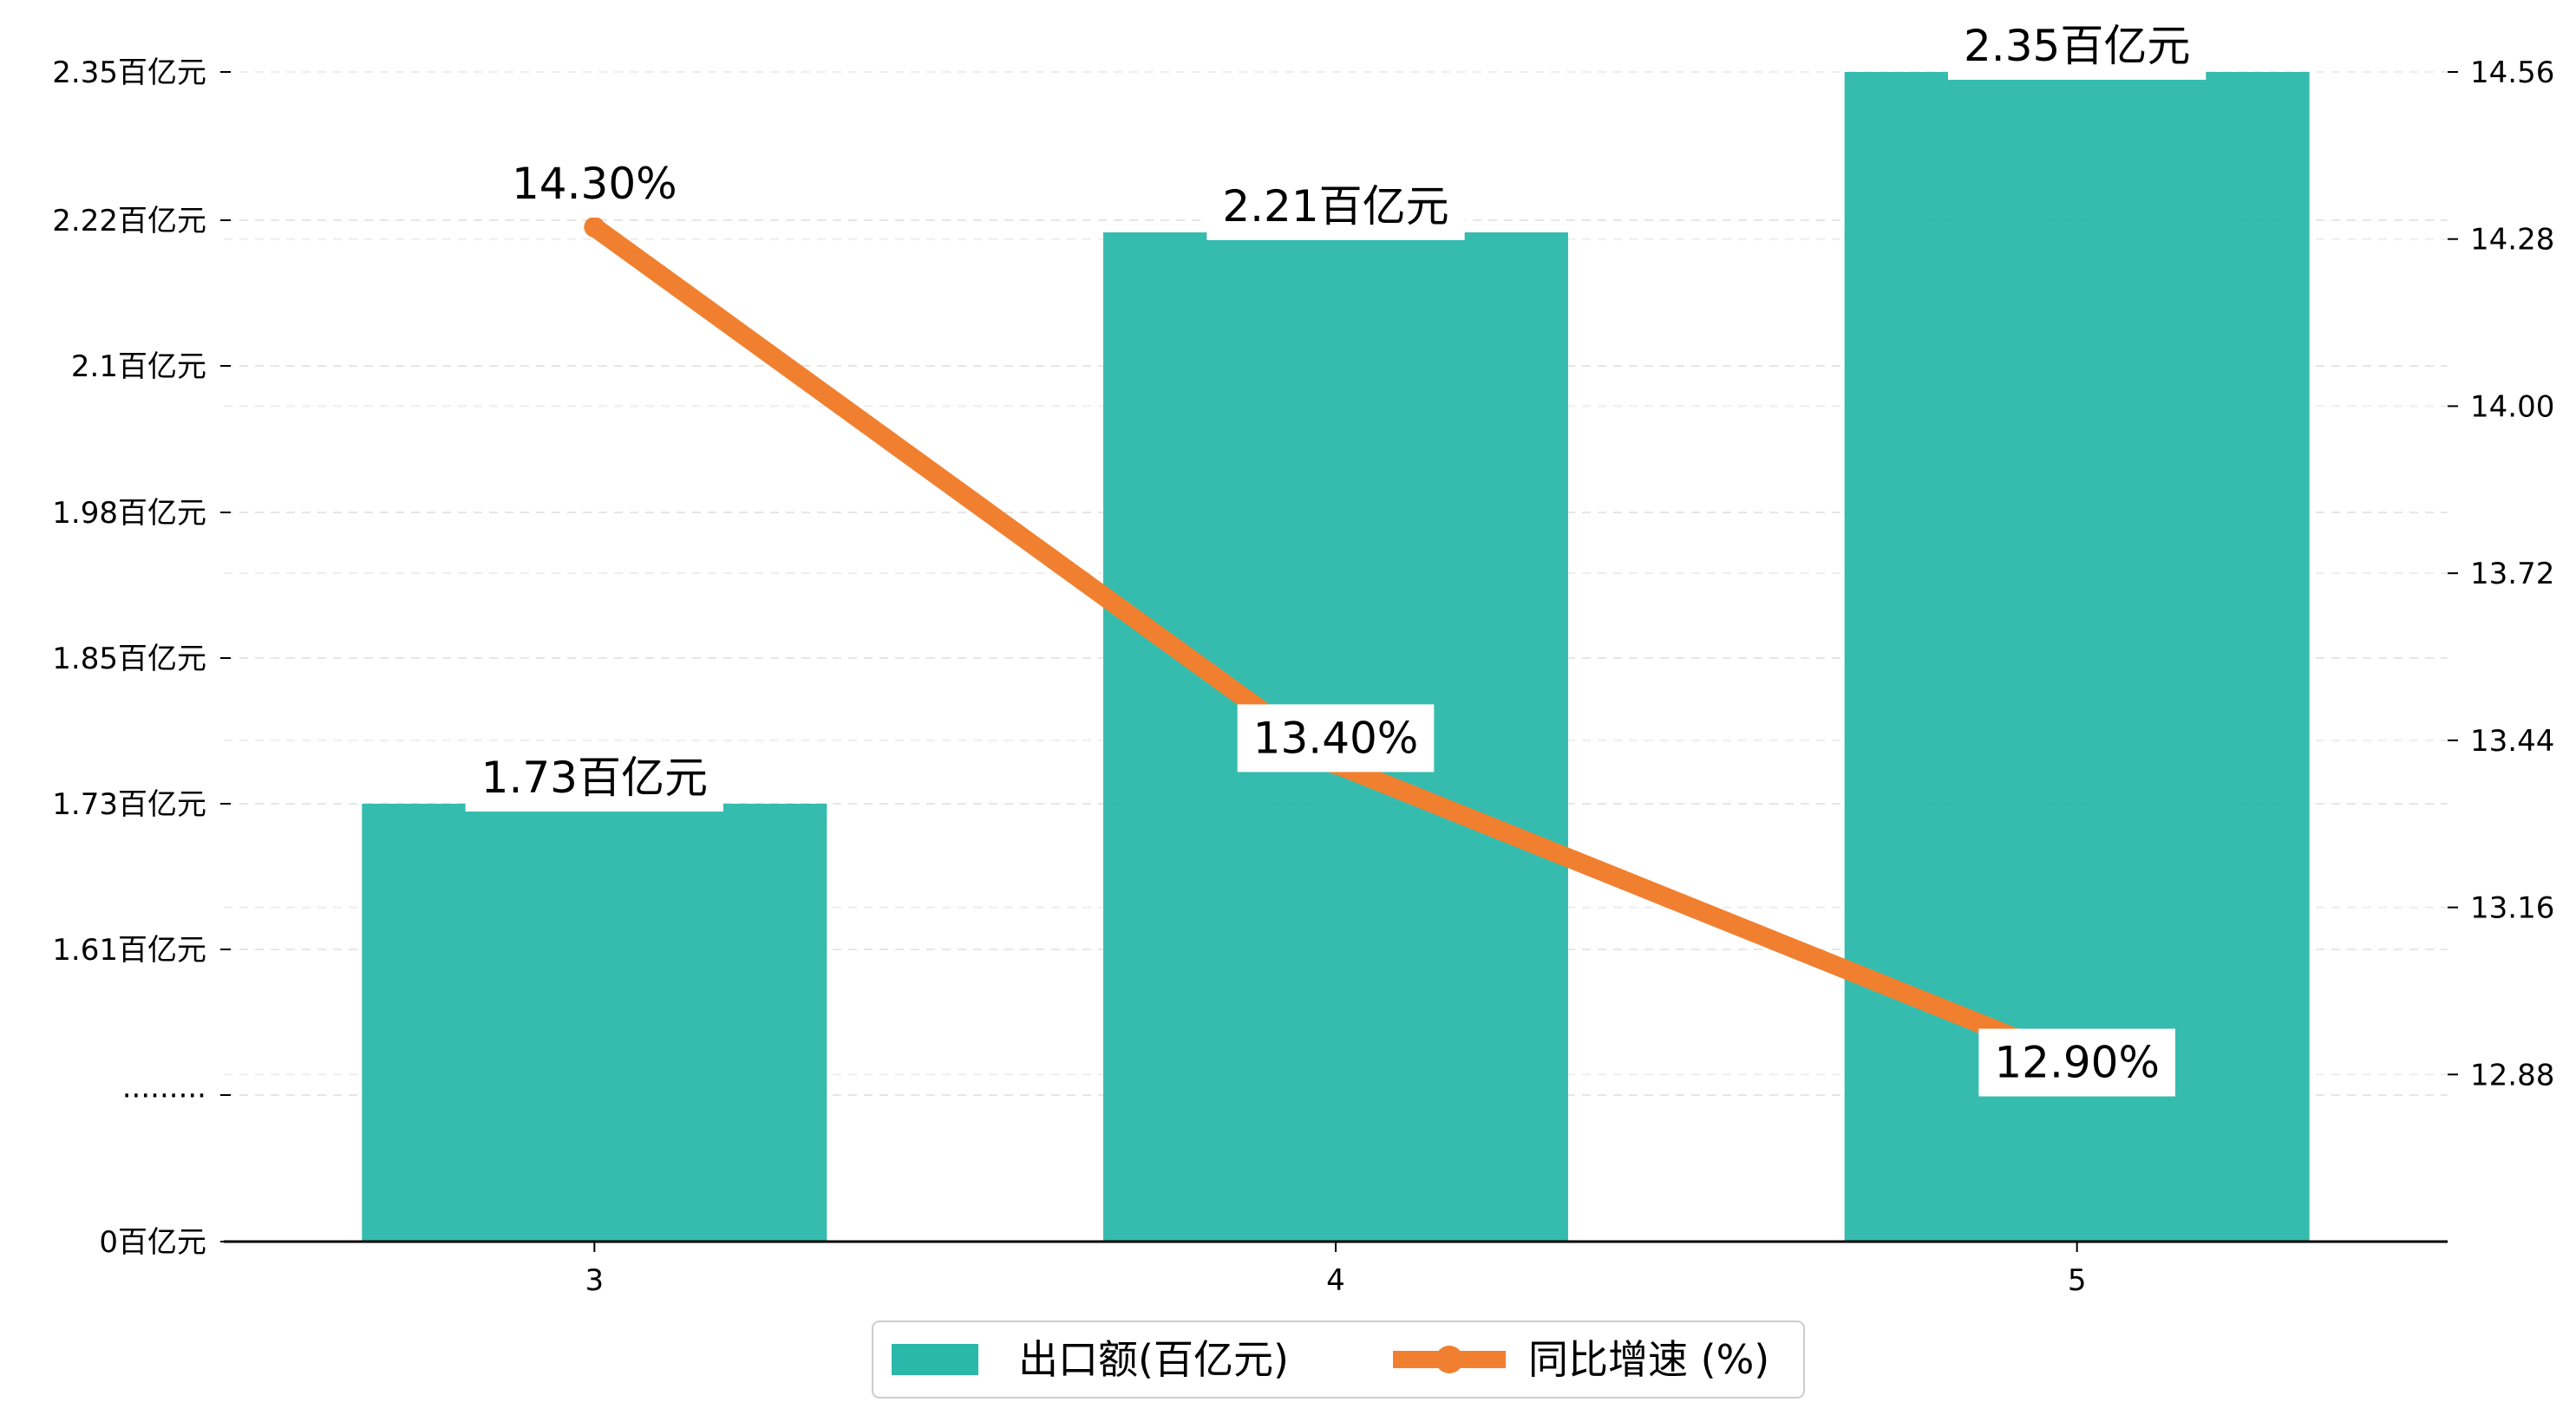 This screenshot has width=2576, height=1415. I want to click on legend: 出口额(百亿元) 同比增速 (%), so click(1338, 1359).